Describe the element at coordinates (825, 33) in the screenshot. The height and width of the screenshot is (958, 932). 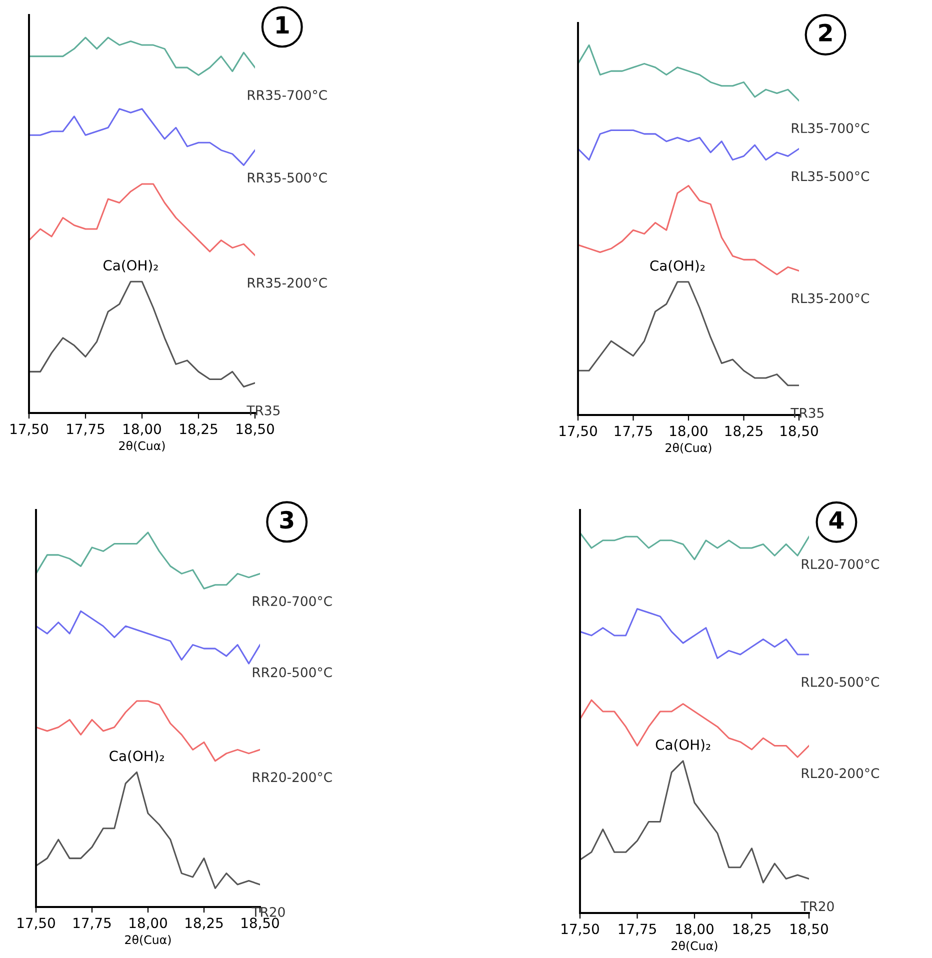
I see `chart-title: 2` at that location.